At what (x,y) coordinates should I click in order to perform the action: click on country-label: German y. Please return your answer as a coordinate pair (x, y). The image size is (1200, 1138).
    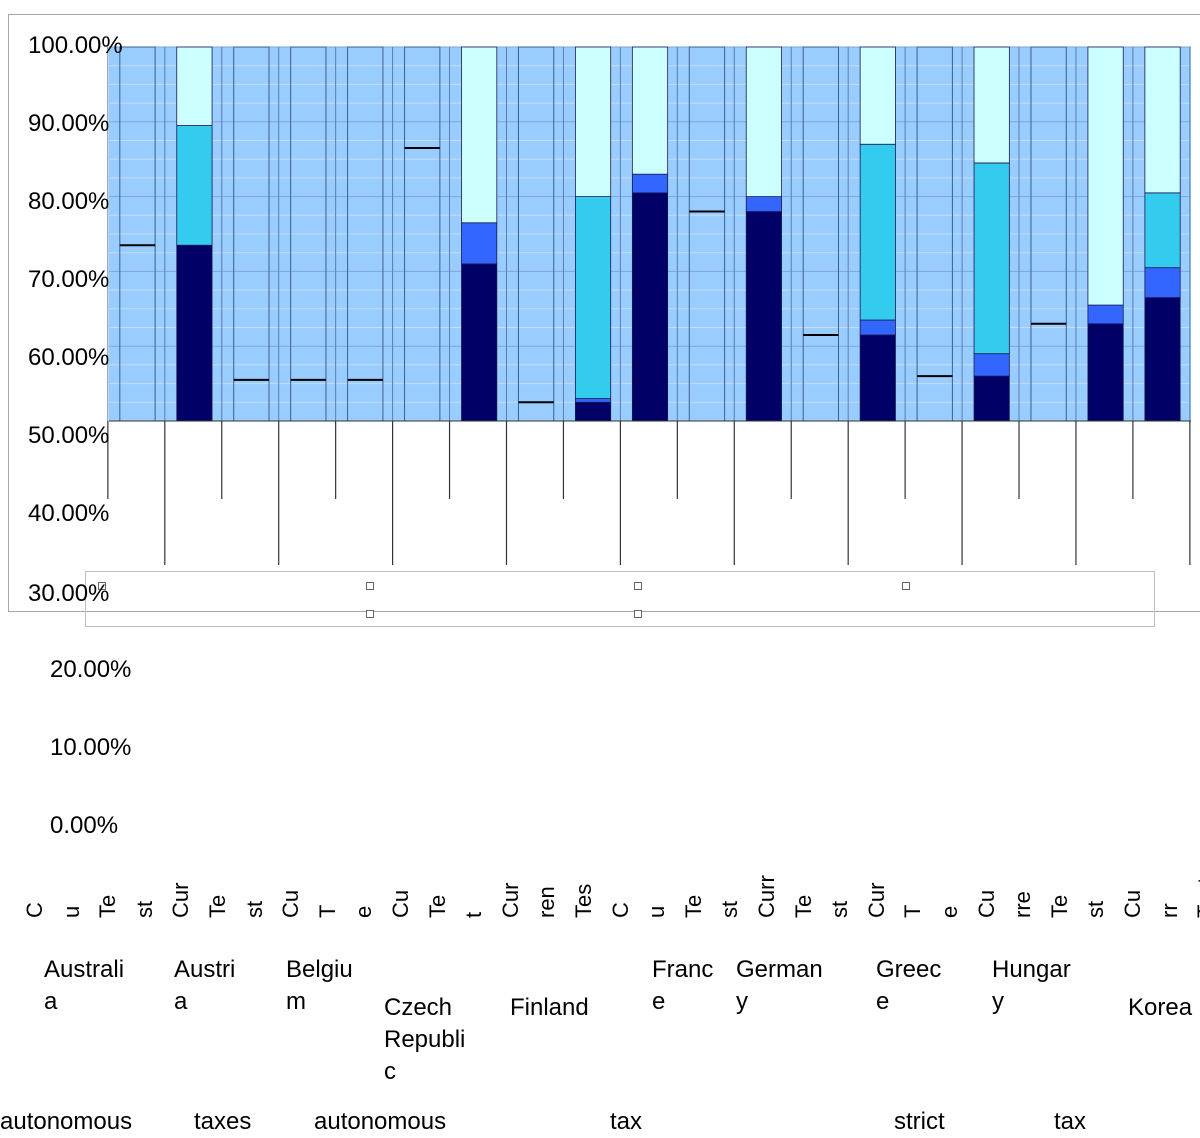
    Looking at the image, I should click on (779, 985).